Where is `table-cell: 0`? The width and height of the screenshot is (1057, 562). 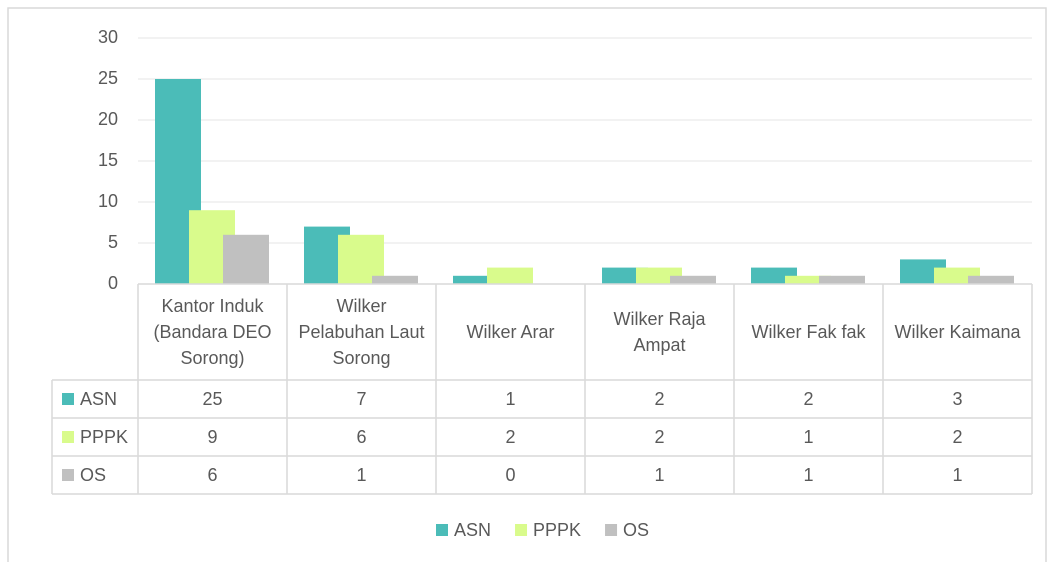
table-cell: 0 is located at coordinates (510, 475).